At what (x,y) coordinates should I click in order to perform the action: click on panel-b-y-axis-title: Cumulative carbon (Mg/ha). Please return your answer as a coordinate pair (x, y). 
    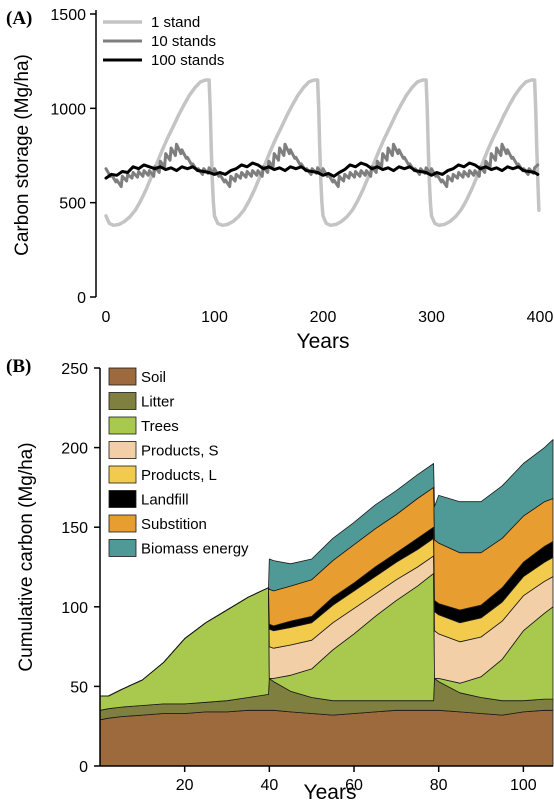
    Looking at the image, I should click on (26, 556).